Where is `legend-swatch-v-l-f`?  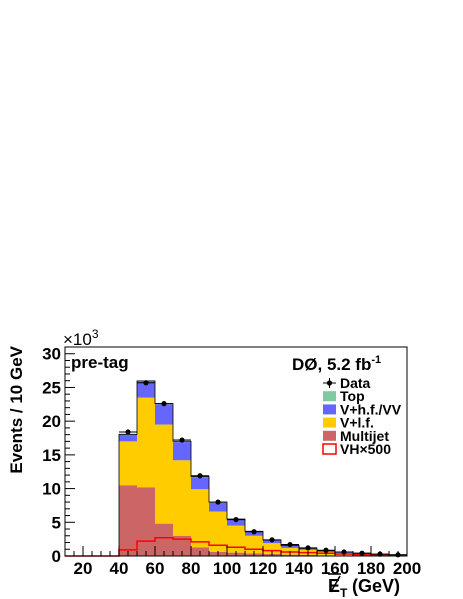
legend-swatch-v-l-f is located at coordinates (329, 422).